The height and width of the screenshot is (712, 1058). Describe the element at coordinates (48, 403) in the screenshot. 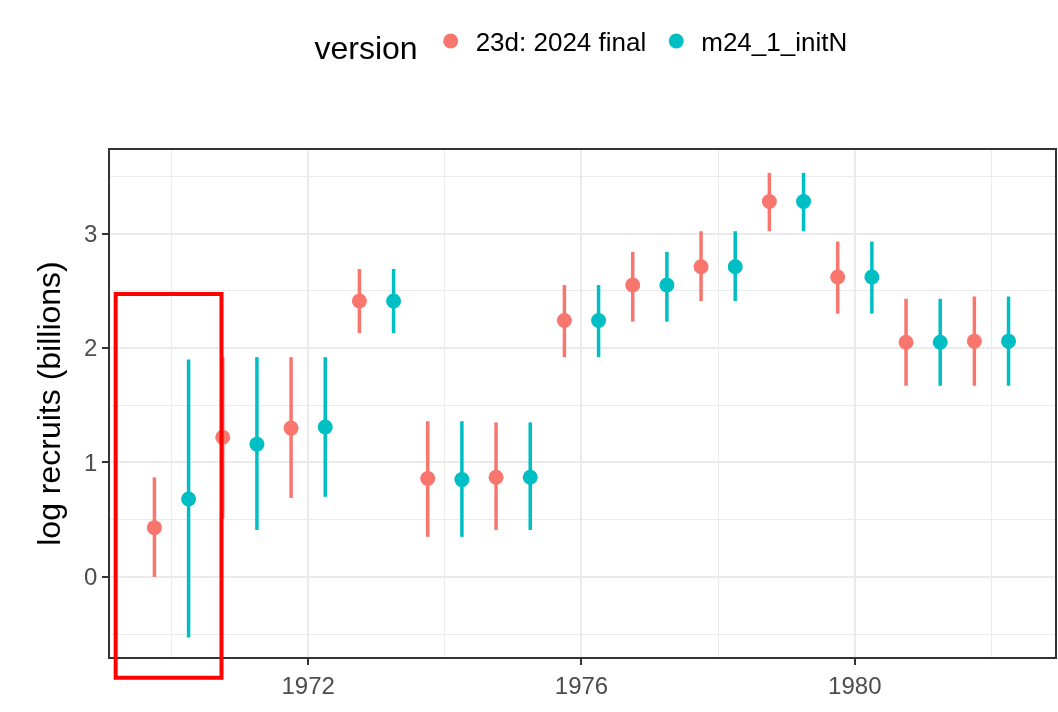

I see `y-axis-title: log recruits (billions)` at that location.